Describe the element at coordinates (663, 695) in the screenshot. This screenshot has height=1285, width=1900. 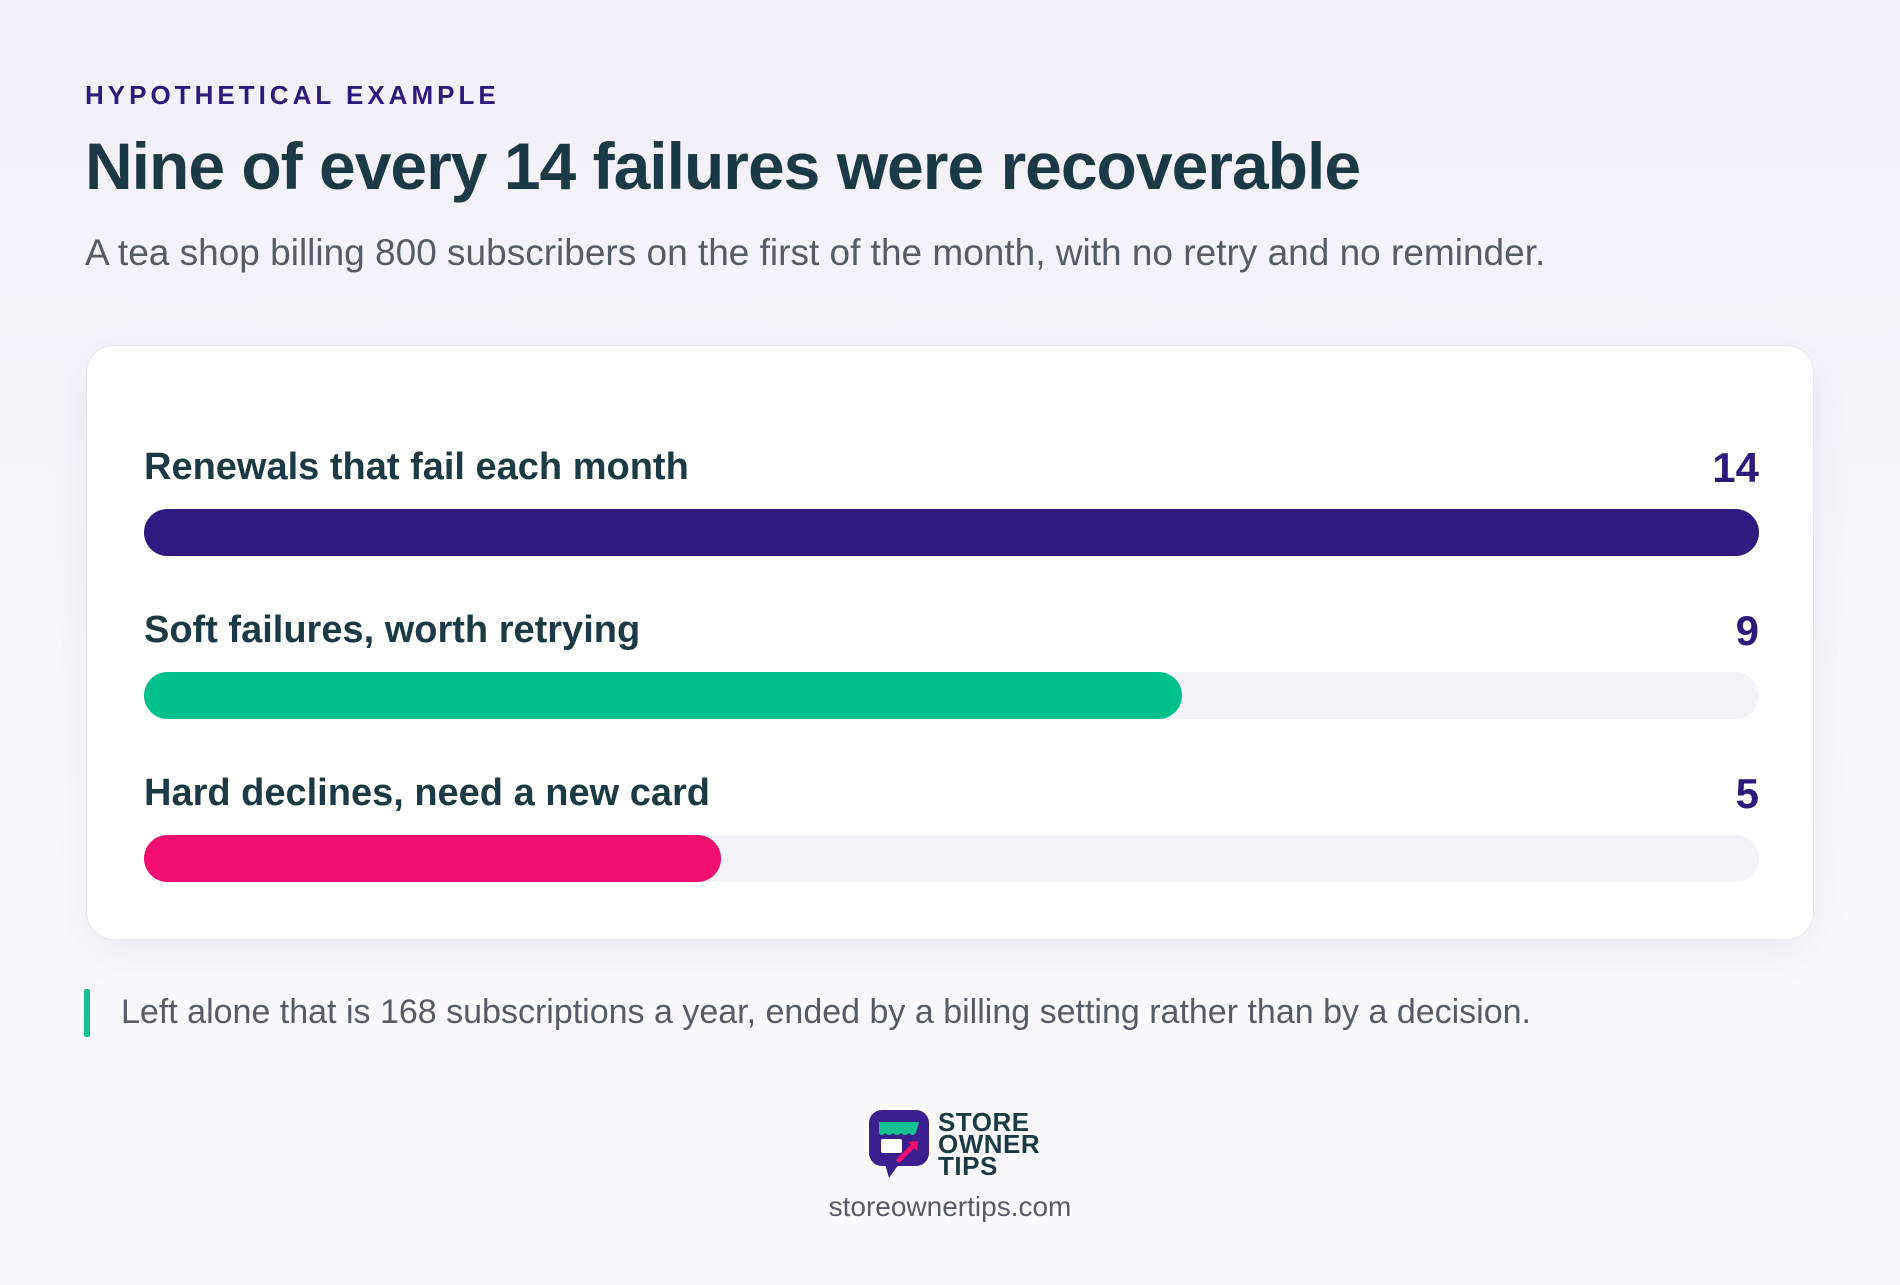
I see `bar-fill-soft-failures` at that location.